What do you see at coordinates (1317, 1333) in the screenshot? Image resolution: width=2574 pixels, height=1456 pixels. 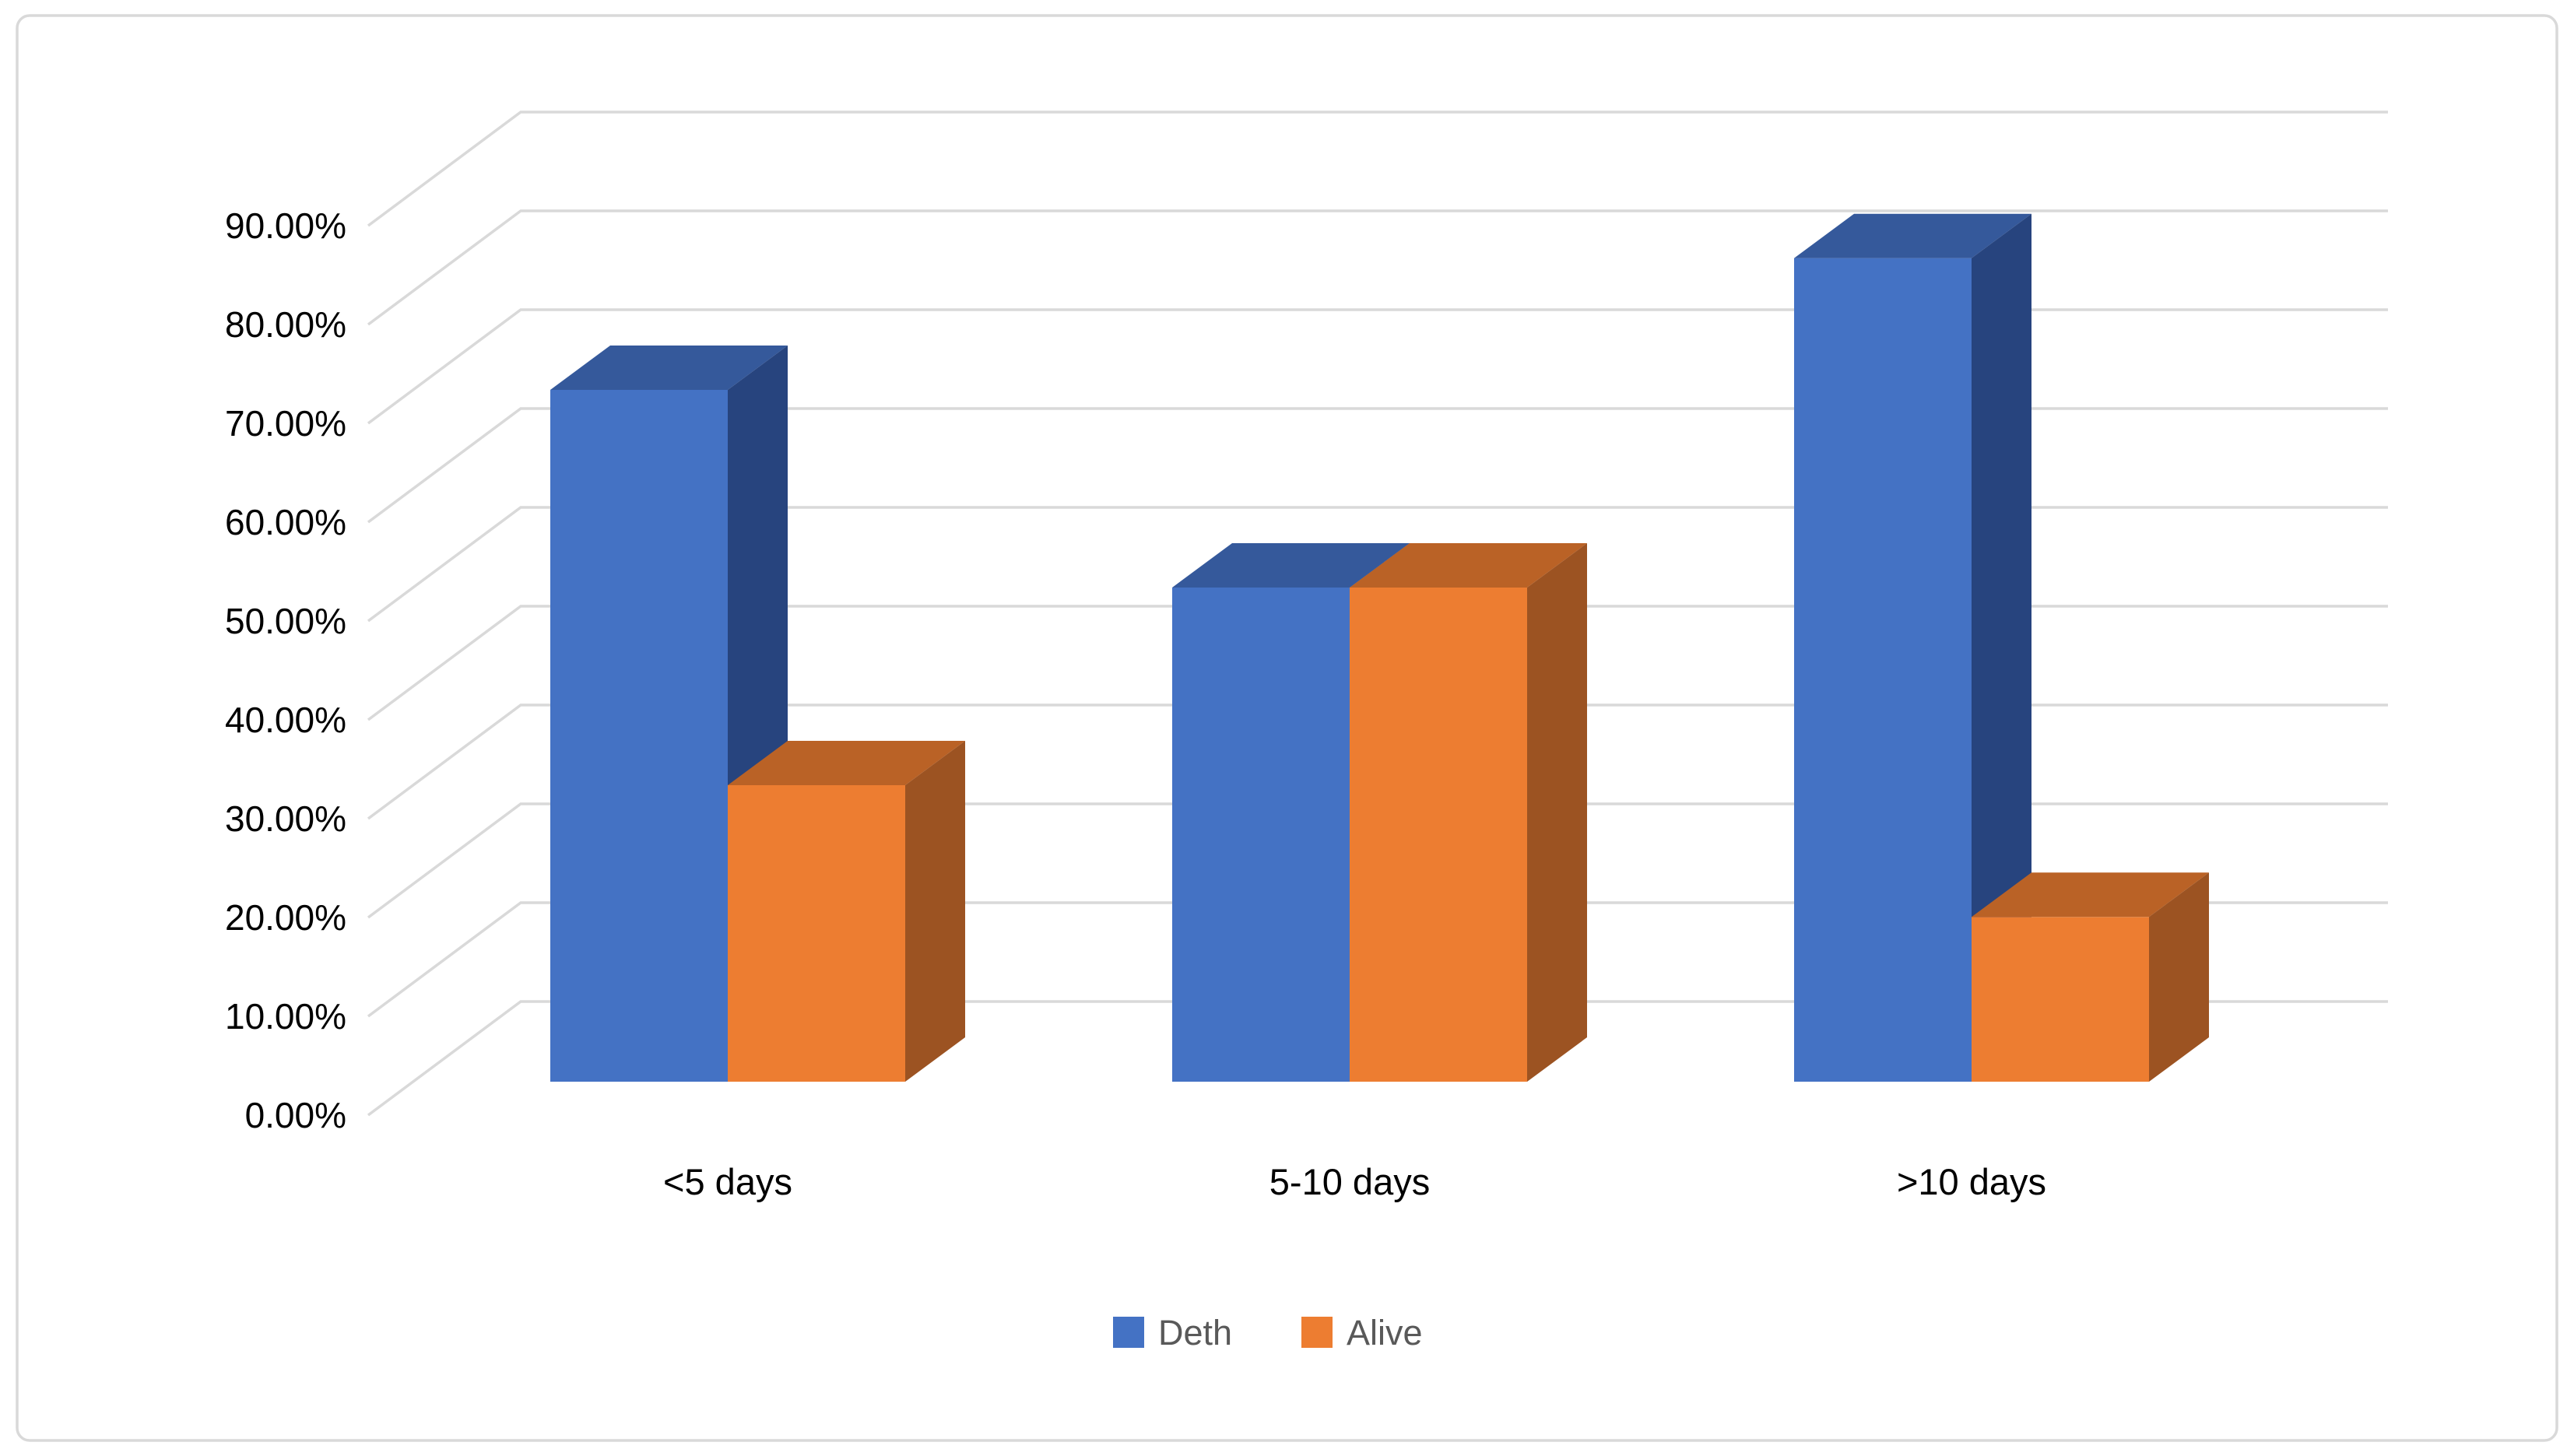 I see `legend-swatch-alive` at bounding box center [1317, 1333].